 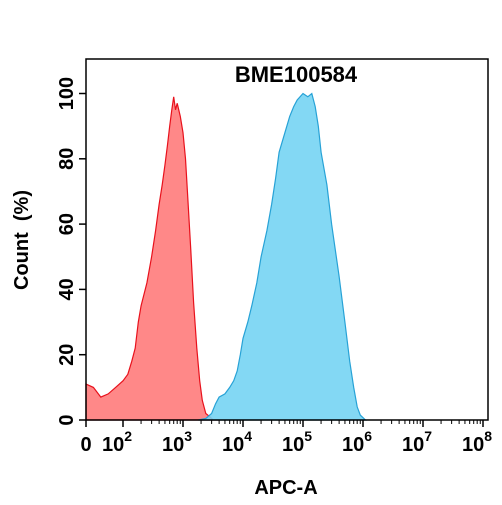 I want to click on y-tick-label: 40, so click(x=67, y=289).